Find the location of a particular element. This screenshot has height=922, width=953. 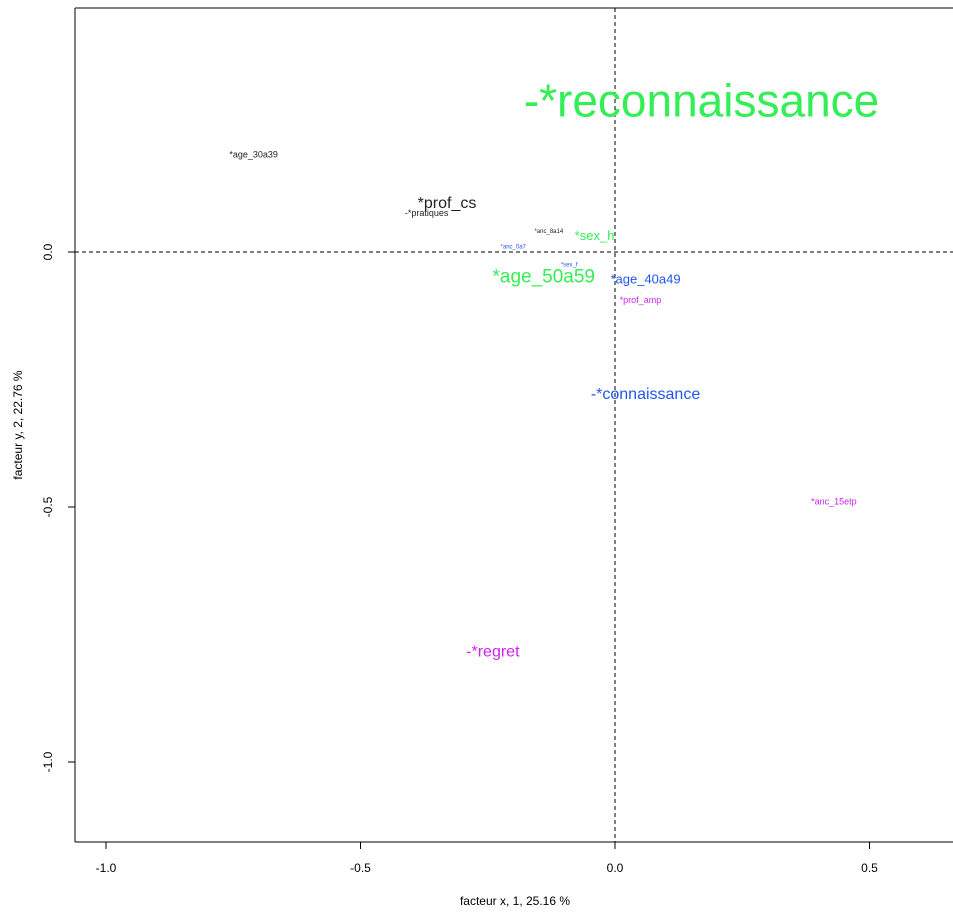

x-tick-label: 0.0 is located at coordinates (615, 868).